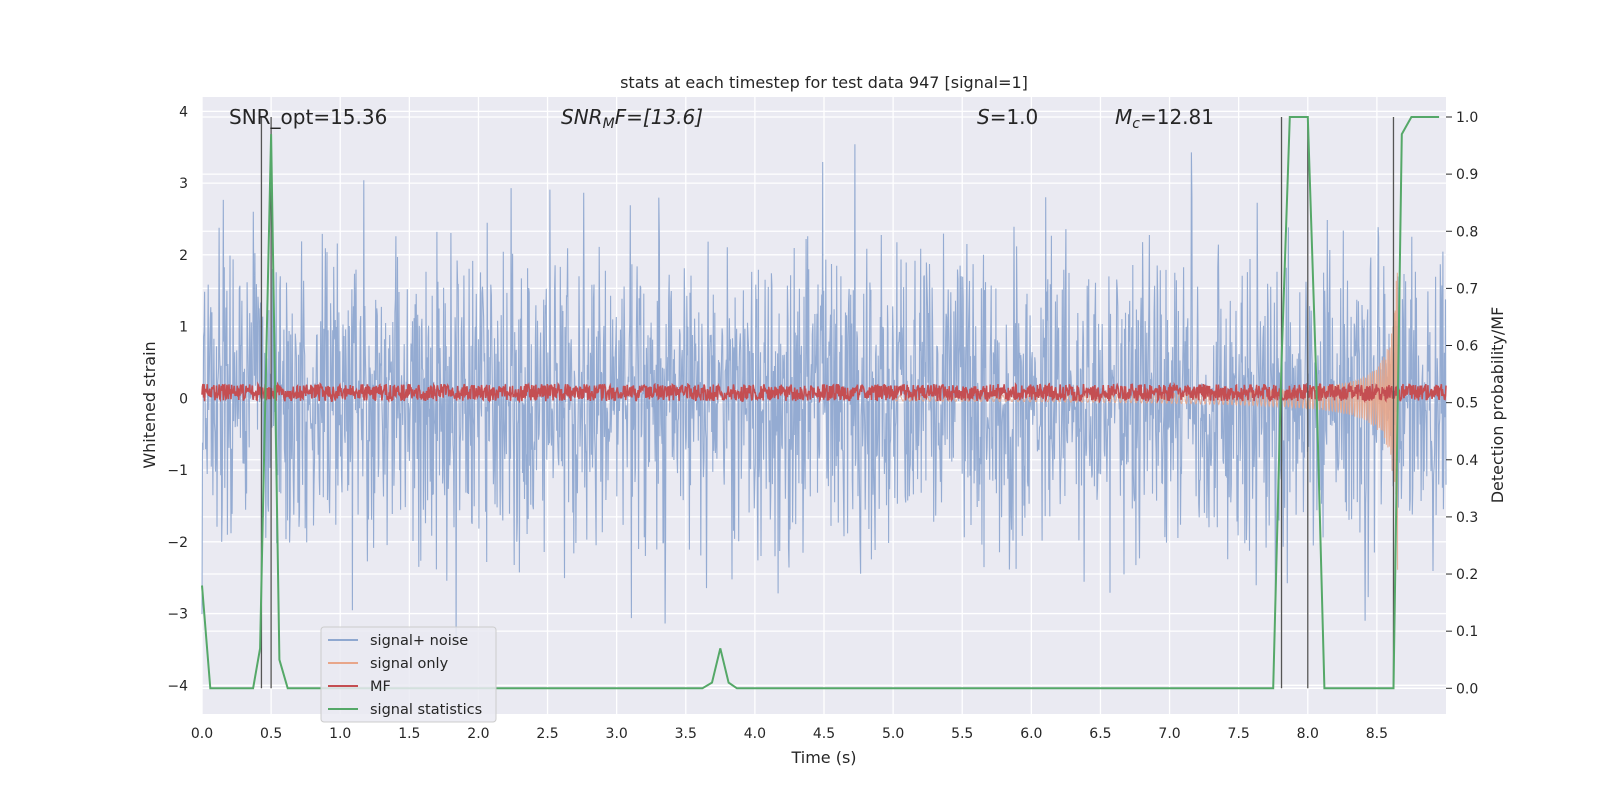  I want to click on annotation-s-rest: =1.0, so click(1014, 117).